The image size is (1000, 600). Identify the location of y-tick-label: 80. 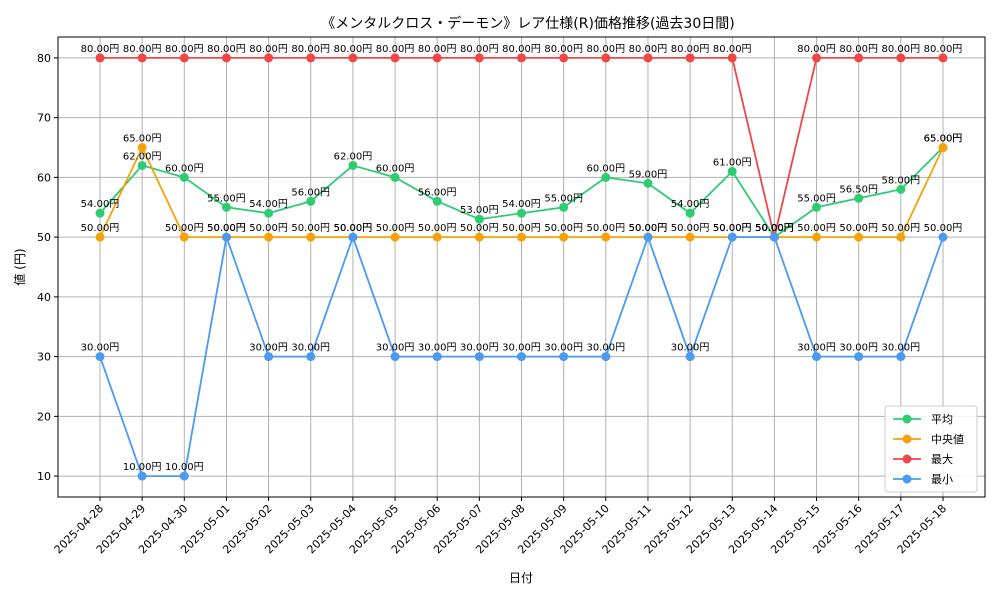
(44, 58).